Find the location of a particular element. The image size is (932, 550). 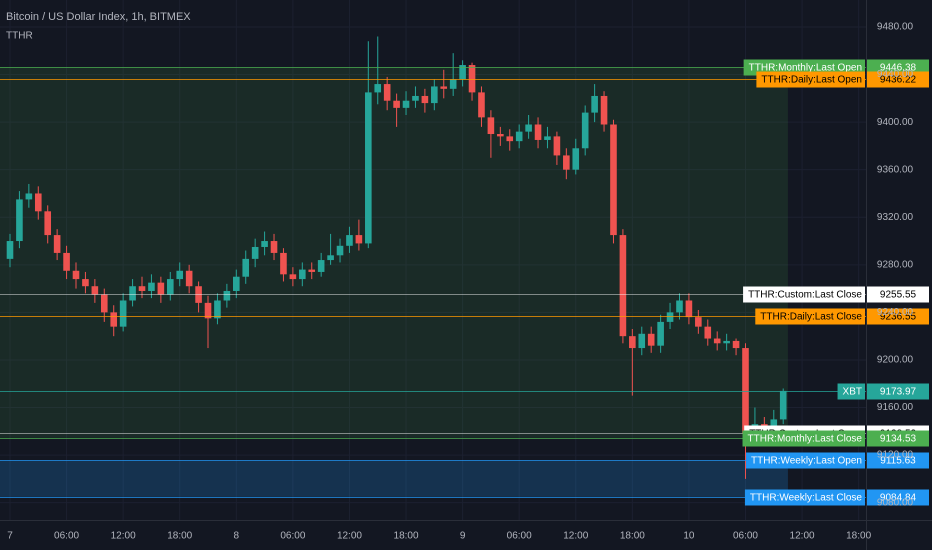

level-value: 9255.55 is located at coordinates (898, 295).